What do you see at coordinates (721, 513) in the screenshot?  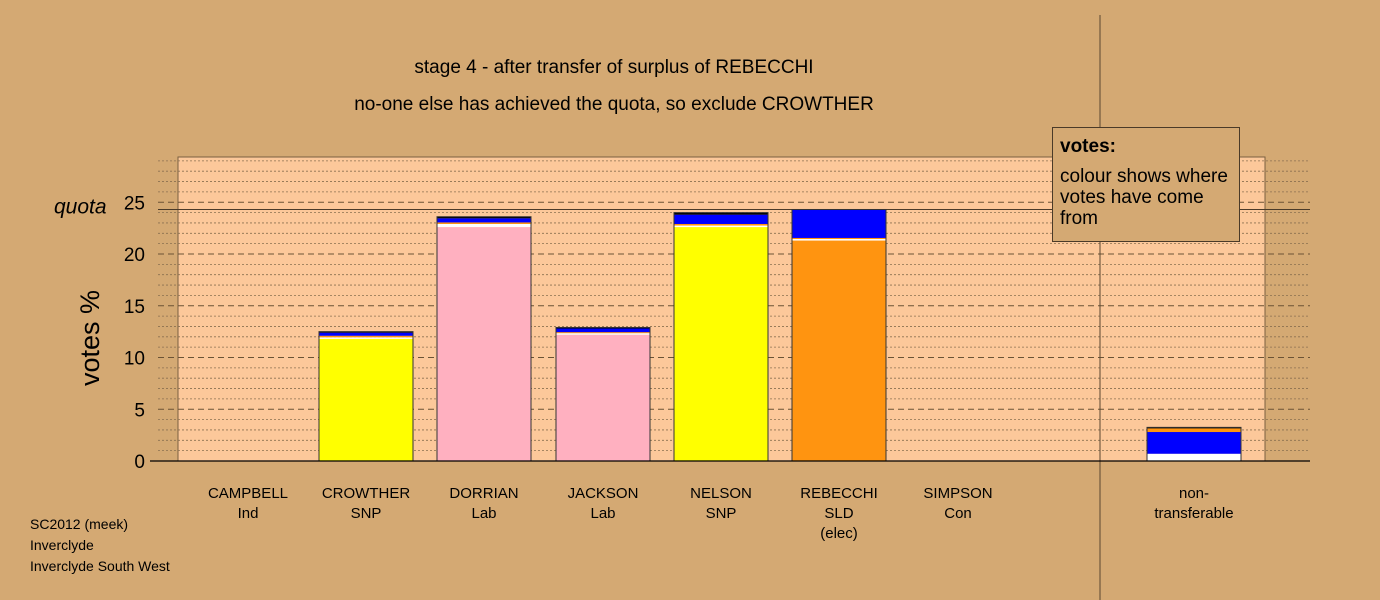 I see `candidate-nelson-label-1: SNP` at bounding box center [721, 513].